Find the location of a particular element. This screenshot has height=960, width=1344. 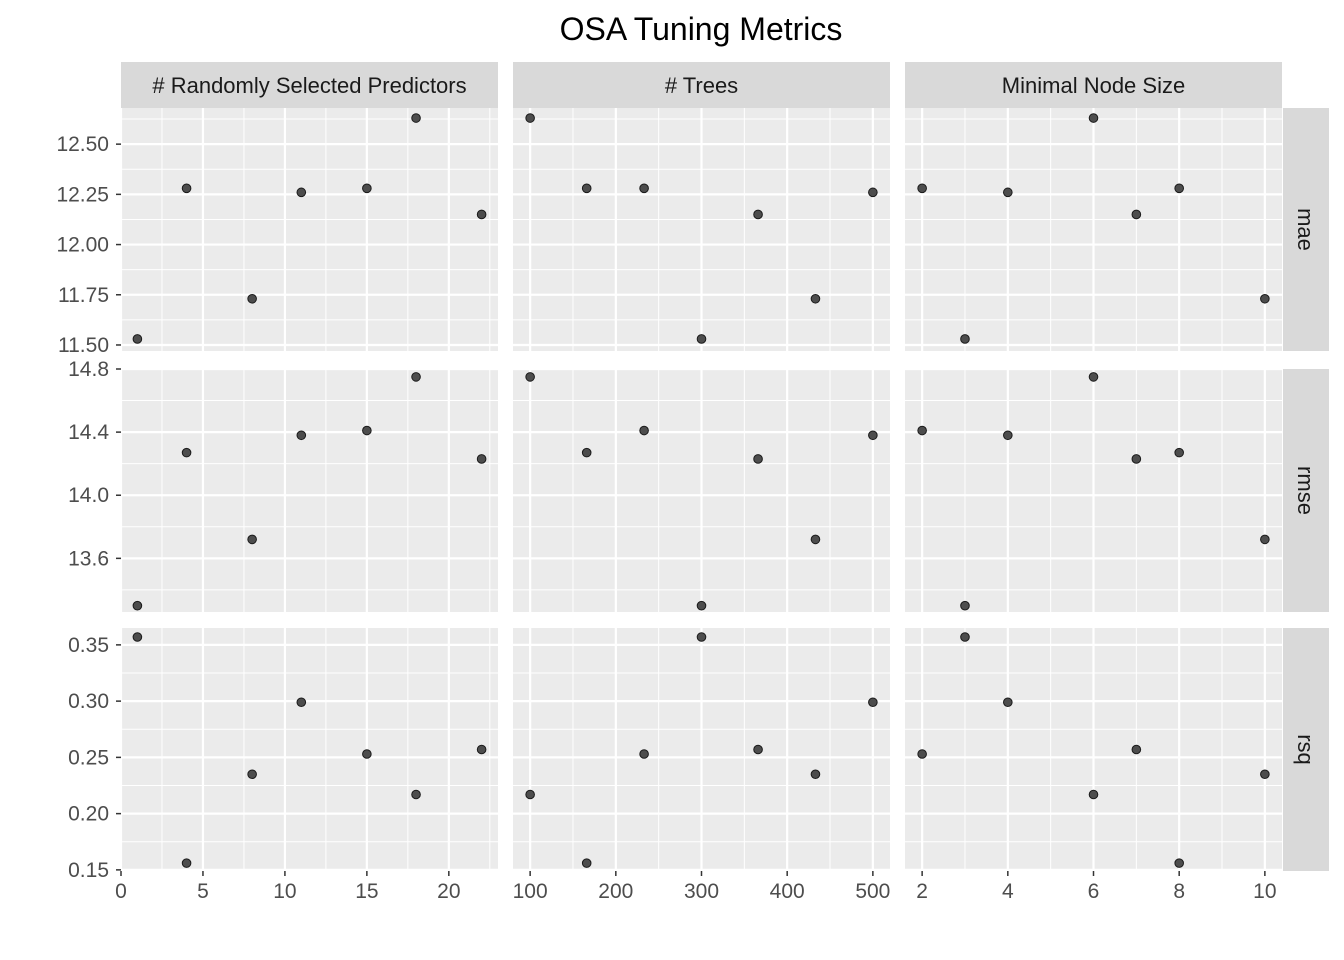

x-tick-label: 500 is located at coordinates (872, 891).